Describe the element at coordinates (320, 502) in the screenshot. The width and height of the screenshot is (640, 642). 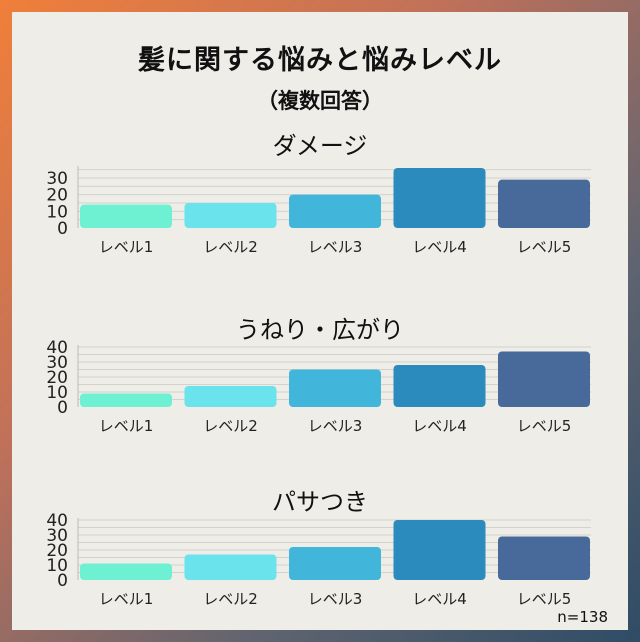
I see `chart-title-dryness: パサつき` at that location.